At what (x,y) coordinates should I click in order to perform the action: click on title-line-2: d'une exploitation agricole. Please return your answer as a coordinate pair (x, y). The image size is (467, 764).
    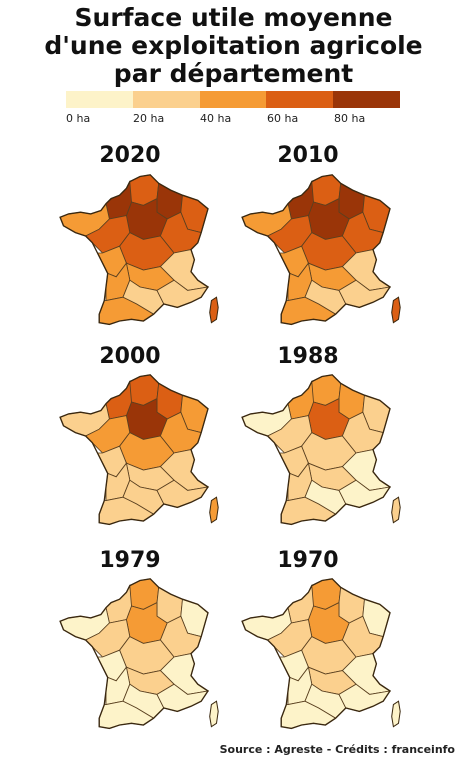
    Looking at the image, I should click on (233, 45).